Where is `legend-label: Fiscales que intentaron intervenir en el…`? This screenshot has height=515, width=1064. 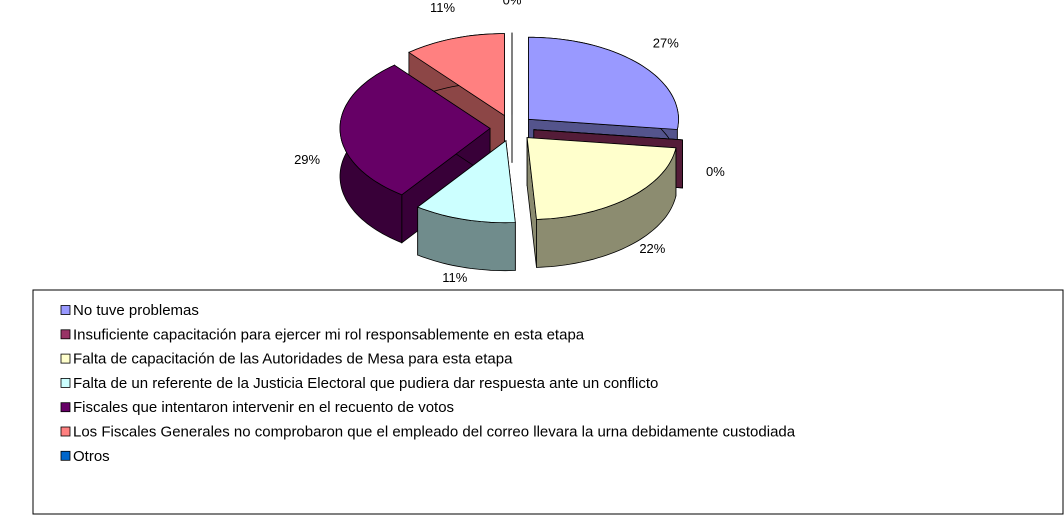 legend-label: Fiscales que intentaron intervenir en el… is located at coordinates (263, 407).